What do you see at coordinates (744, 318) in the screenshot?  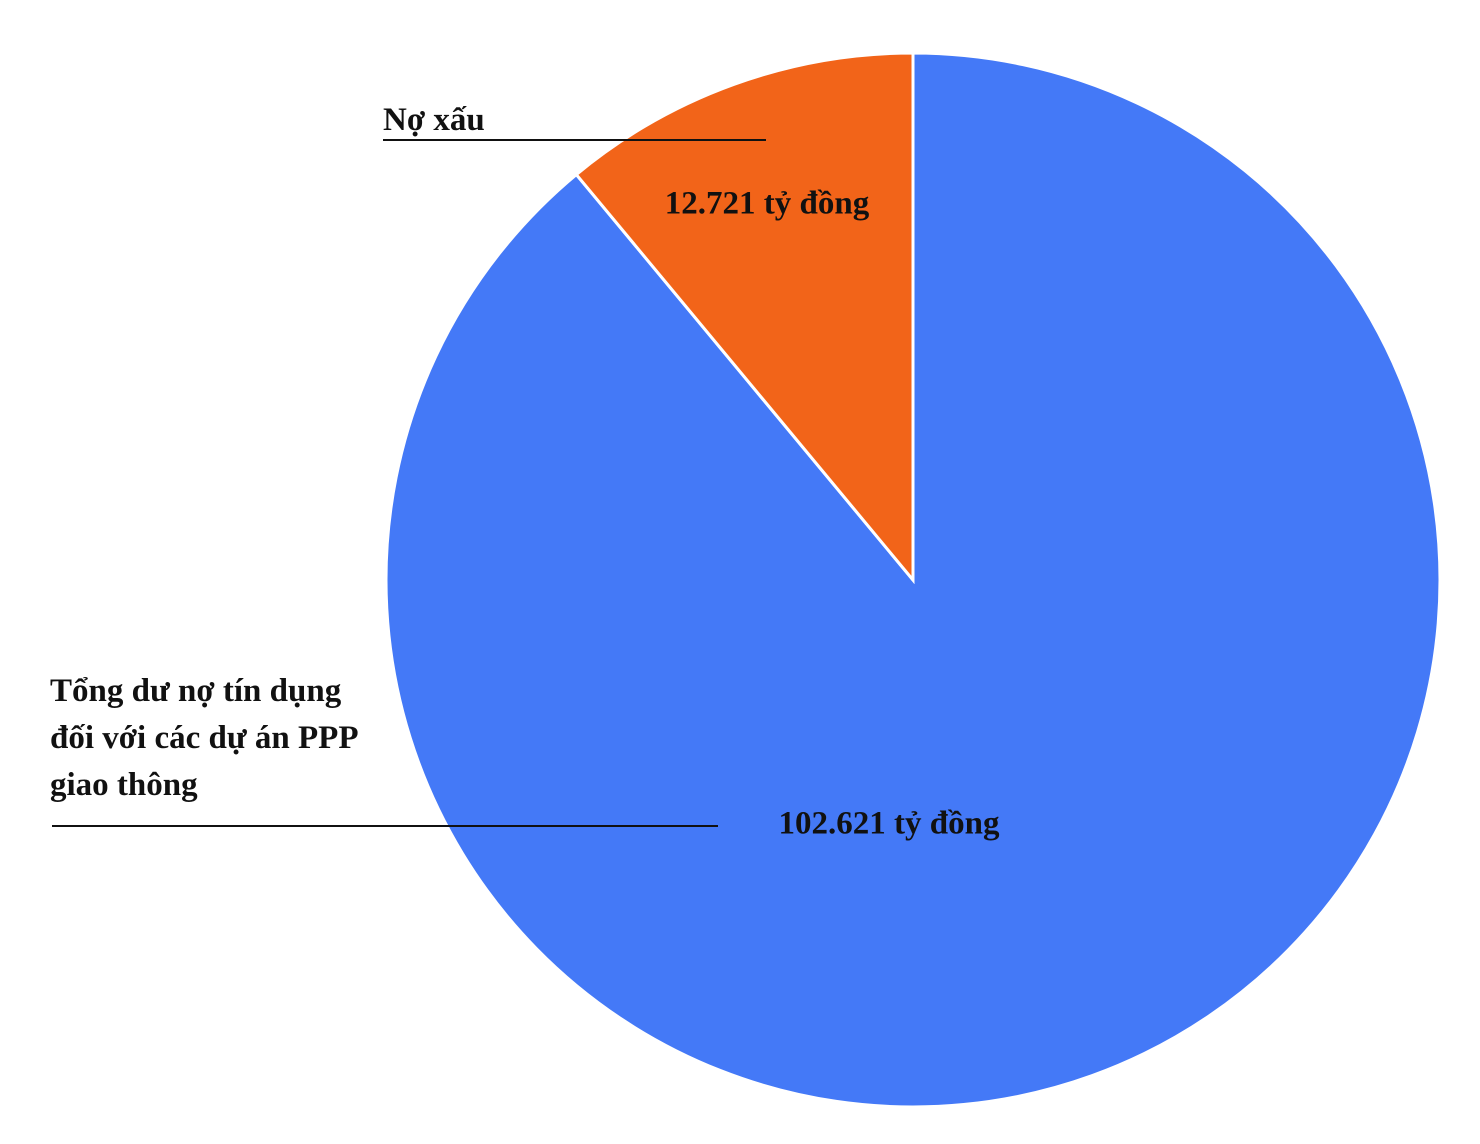 I see `pie-slice` at bounding box center [744, 318].